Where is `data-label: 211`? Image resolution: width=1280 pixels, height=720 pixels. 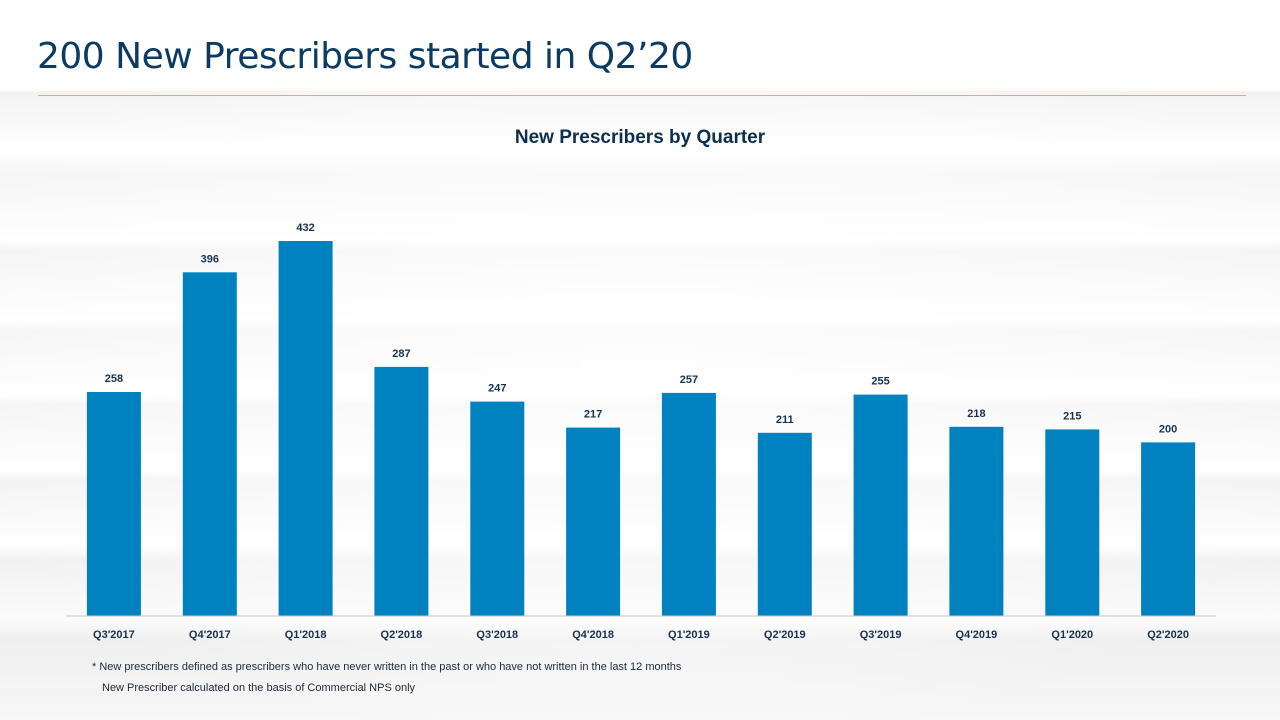 data-label: 211 is located at coordinates (785, 420).